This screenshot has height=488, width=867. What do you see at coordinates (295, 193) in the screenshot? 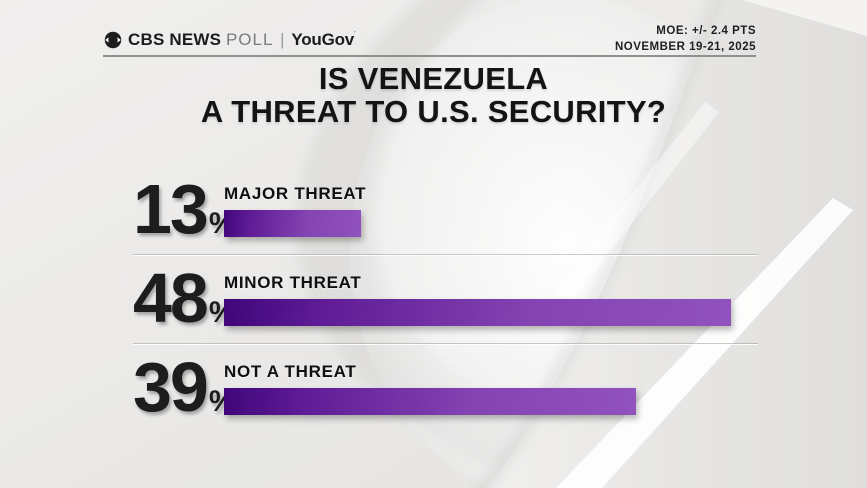
I see `bar-label-major-threat: MAJOR THREAT` at bounding box center [295, 193].